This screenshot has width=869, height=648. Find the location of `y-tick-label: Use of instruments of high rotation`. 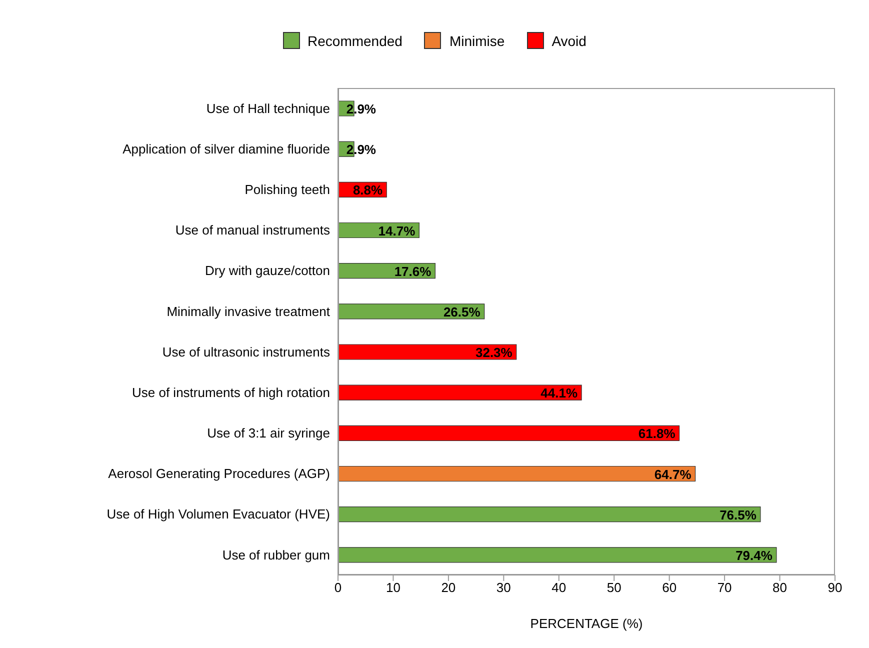

y-tick-label: Use of instruments of high rotation is located at coordinates (231, 392).